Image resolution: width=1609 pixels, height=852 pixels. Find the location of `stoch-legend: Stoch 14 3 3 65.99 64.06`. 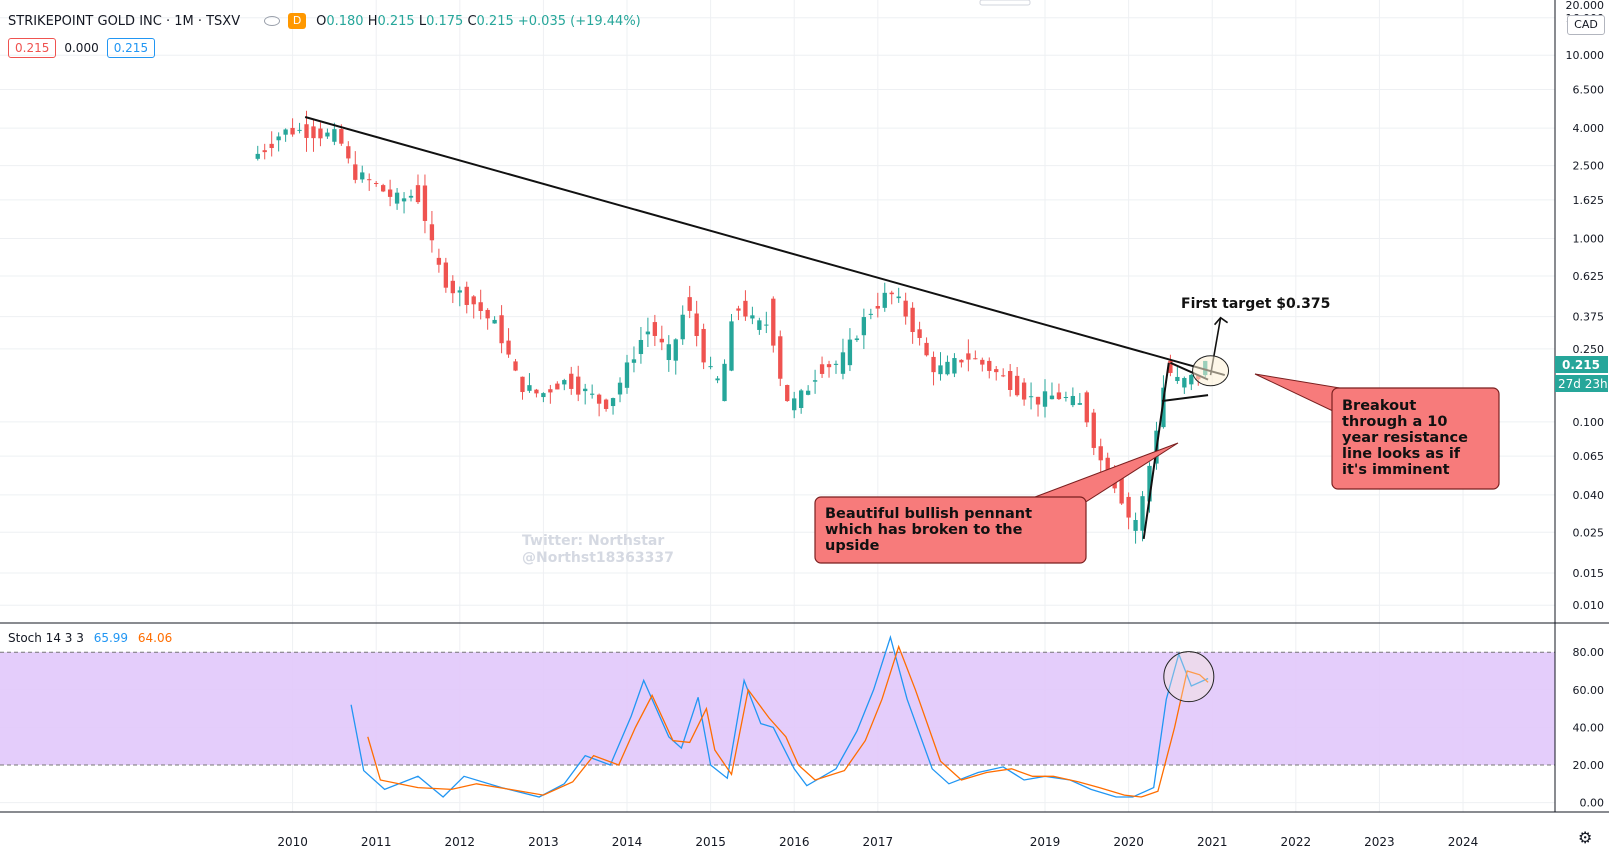

stoch-legend: Stoch 14 3 3 65.99 64.06 is located at coordinates (90, 638).